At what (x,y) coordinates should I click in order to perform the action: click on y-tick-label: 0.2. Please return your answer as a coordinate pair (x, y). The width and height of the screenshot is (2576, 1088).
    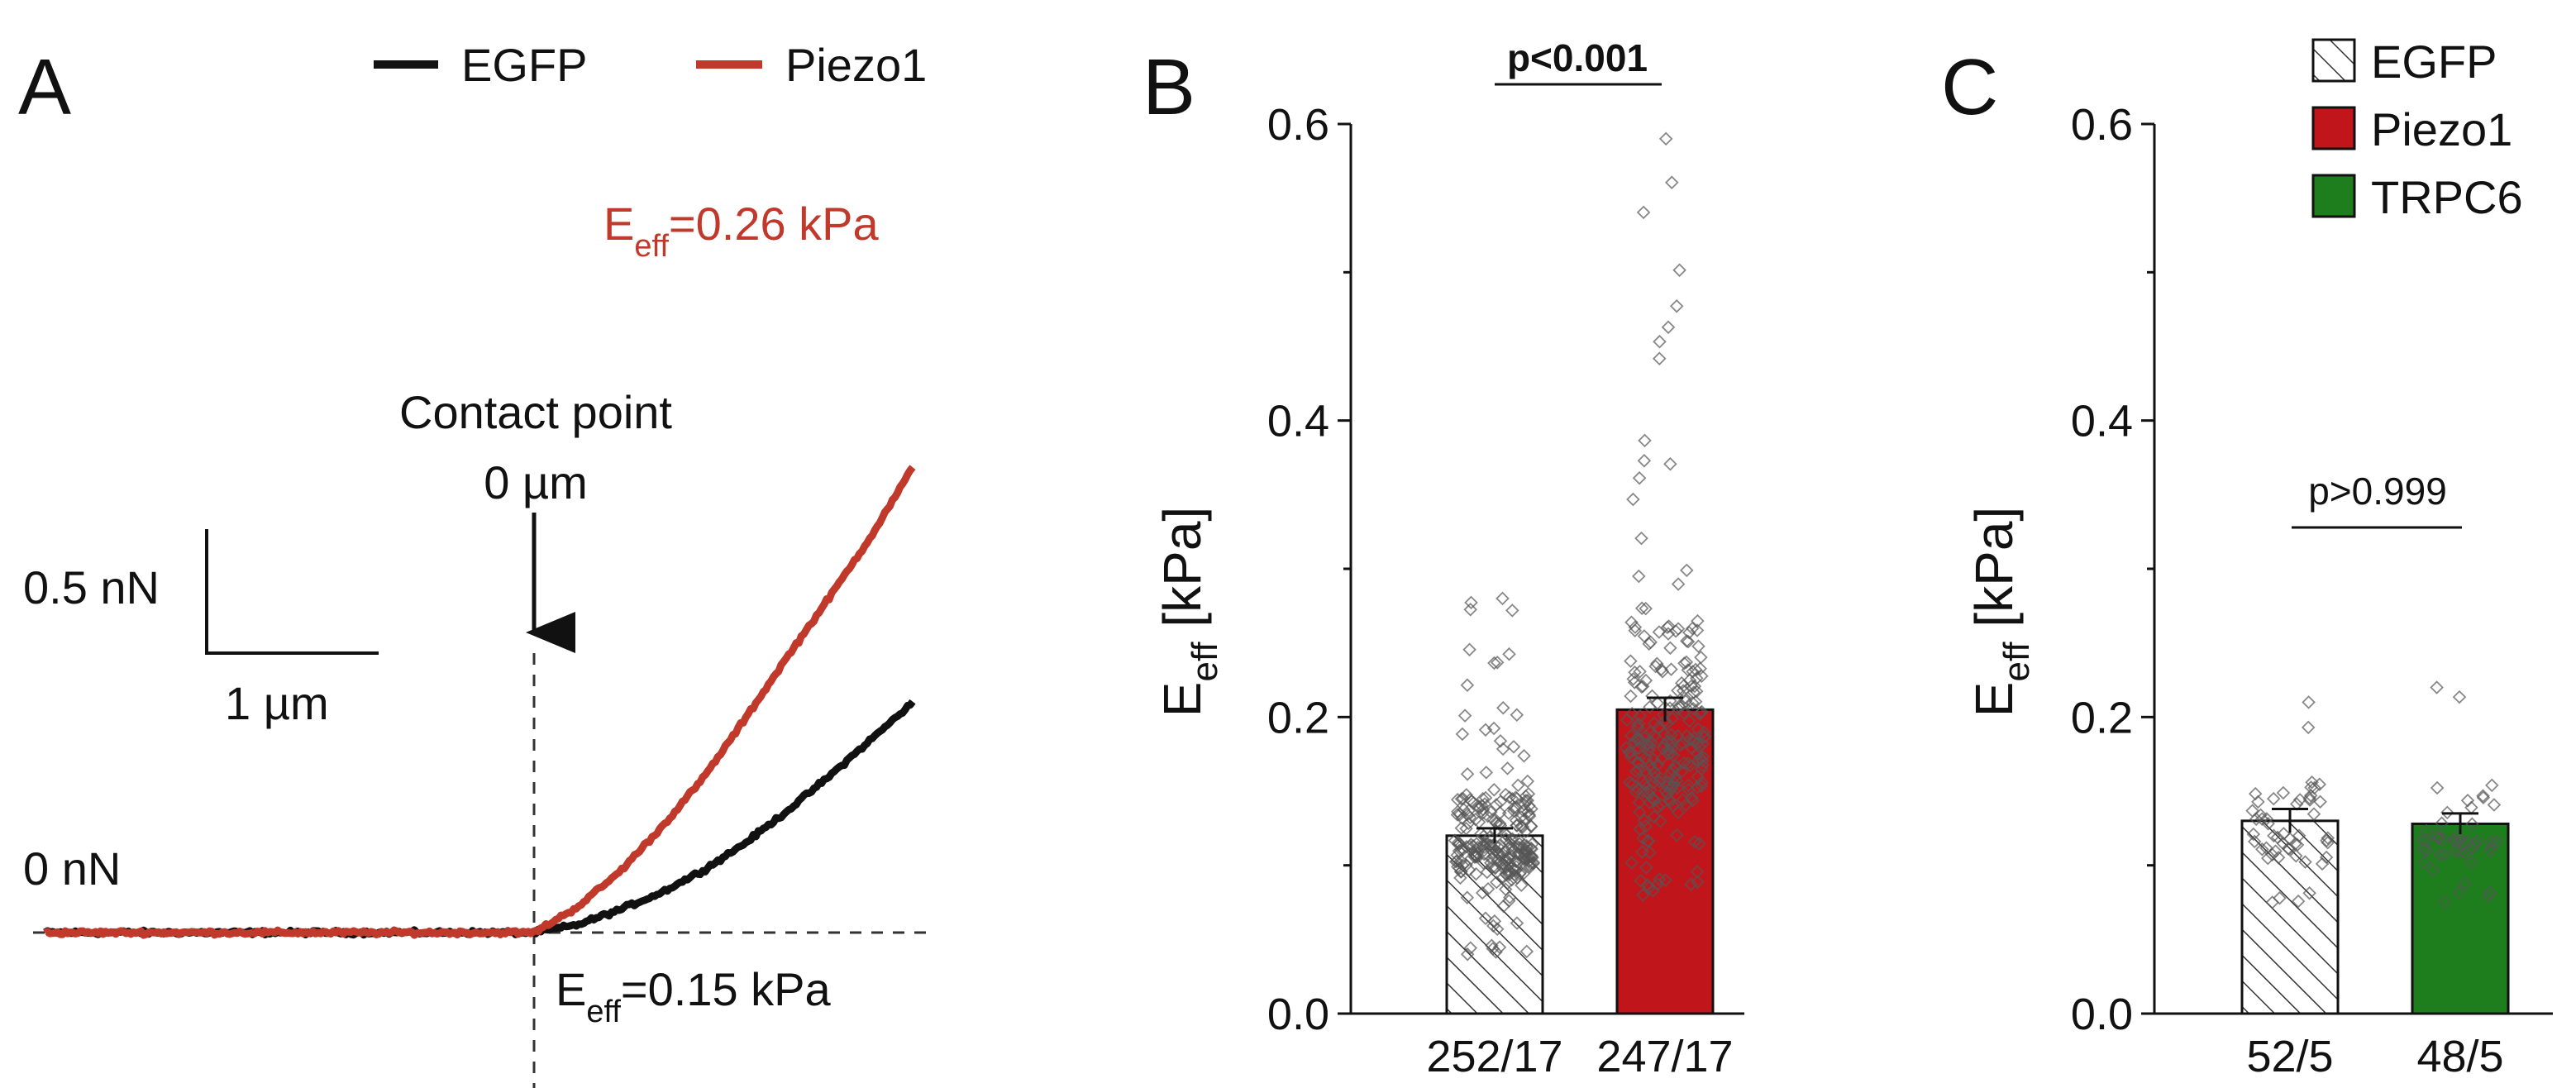
    Looking at the image, I should click on (2102, 717).